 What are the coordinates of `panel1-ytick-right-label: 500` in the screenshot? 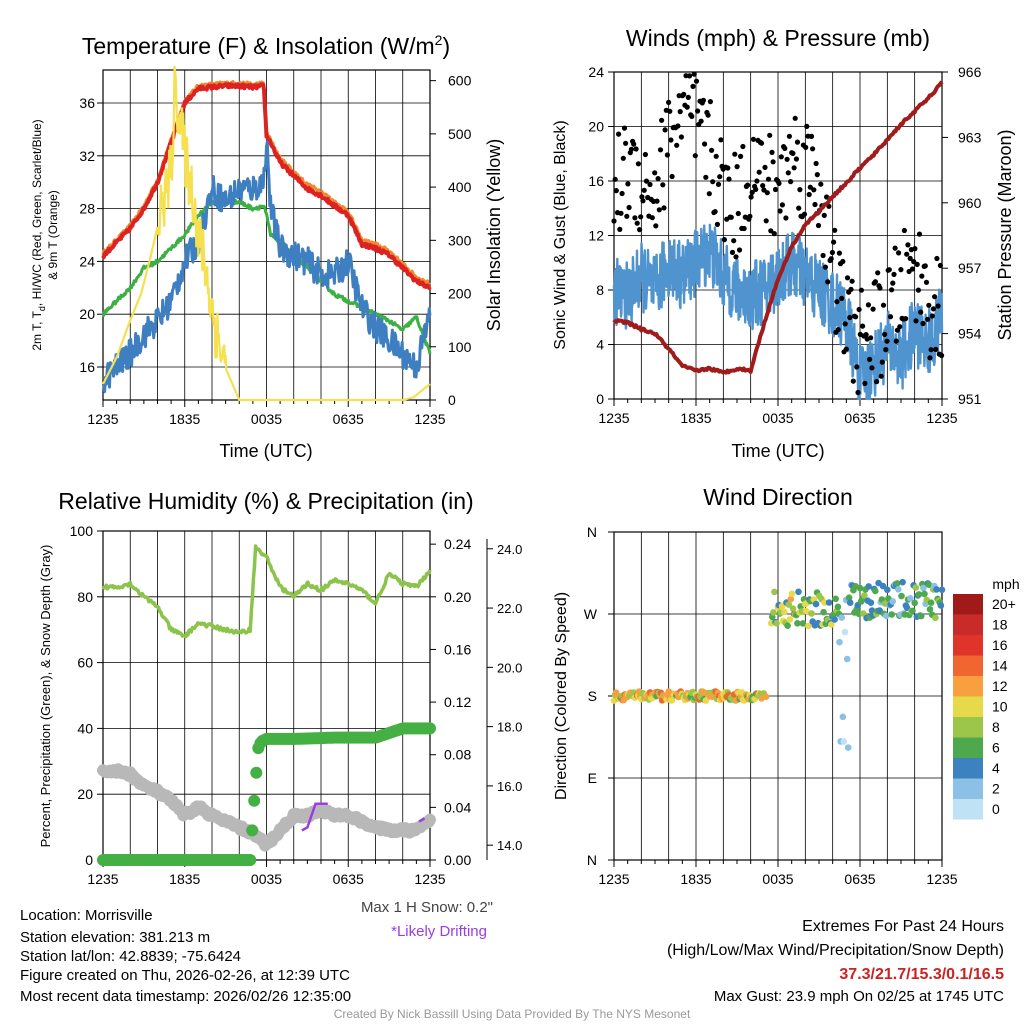 It's located at (460, 134).